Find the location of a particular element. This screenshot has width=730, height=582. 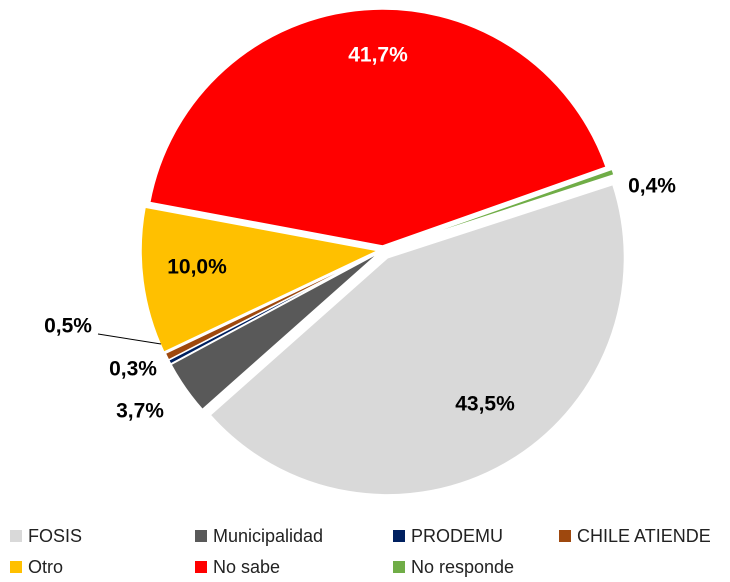

leader-line is located at coordinates (129, 339).